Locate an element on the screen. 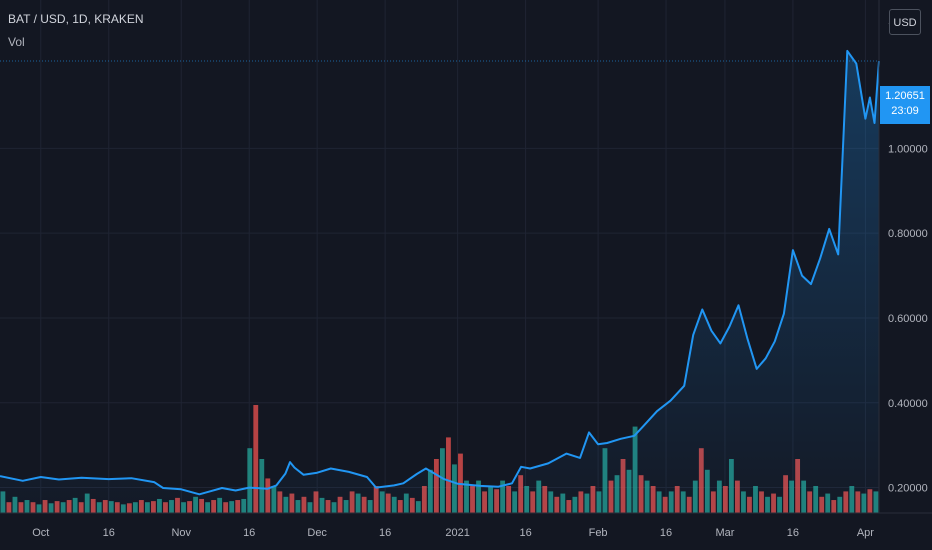 This screenshot has width=932, height=550. time-tick-label: Feb is located at coordinates (598, 533).